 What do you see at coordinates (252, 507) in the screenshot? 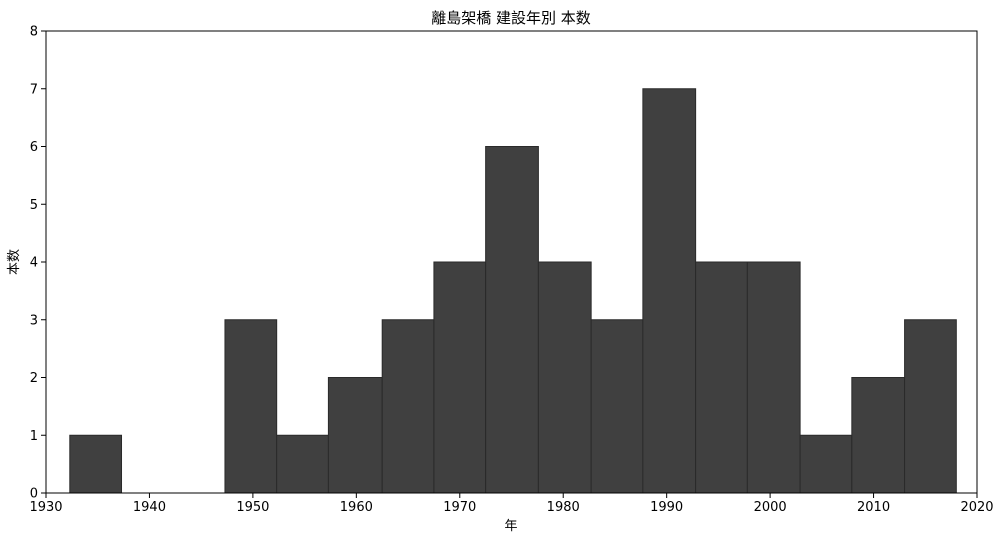
I see `x-tick-label: 1950` at bounding box center [252, 507].